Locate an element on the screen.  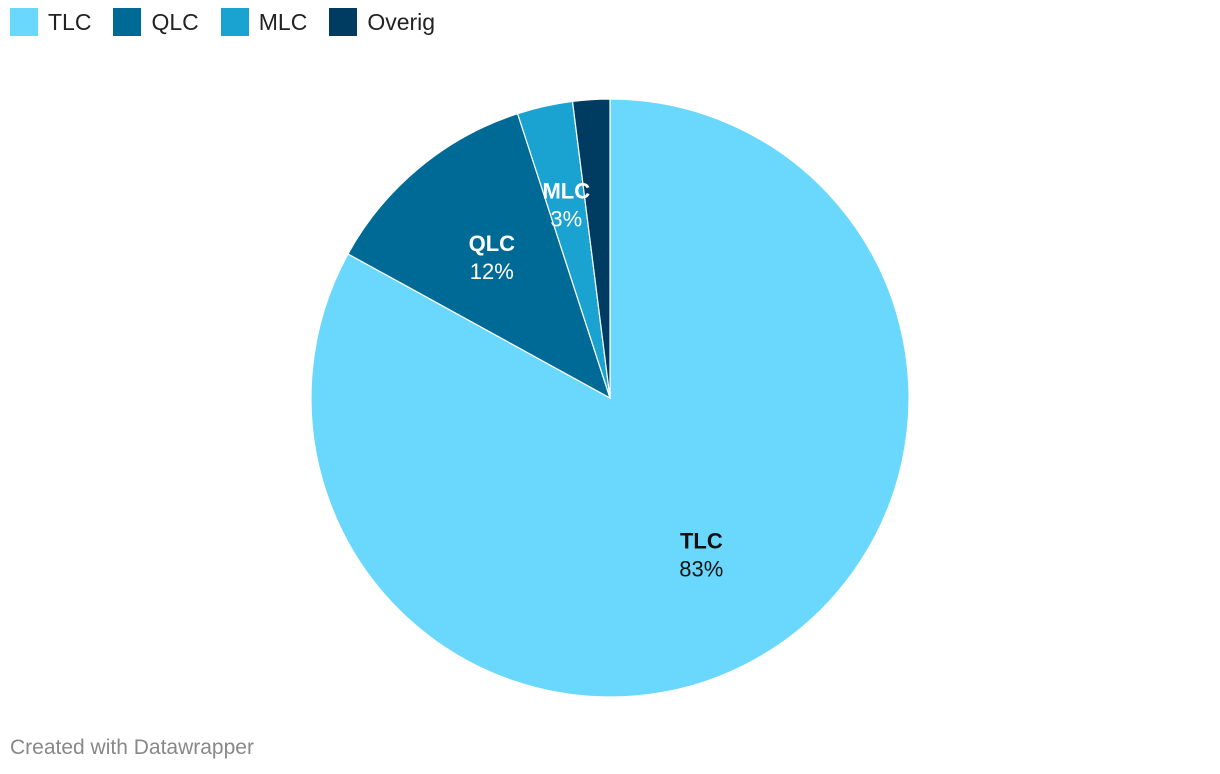
slice-label-tlc: TLC is located at coordinates (701, 540).